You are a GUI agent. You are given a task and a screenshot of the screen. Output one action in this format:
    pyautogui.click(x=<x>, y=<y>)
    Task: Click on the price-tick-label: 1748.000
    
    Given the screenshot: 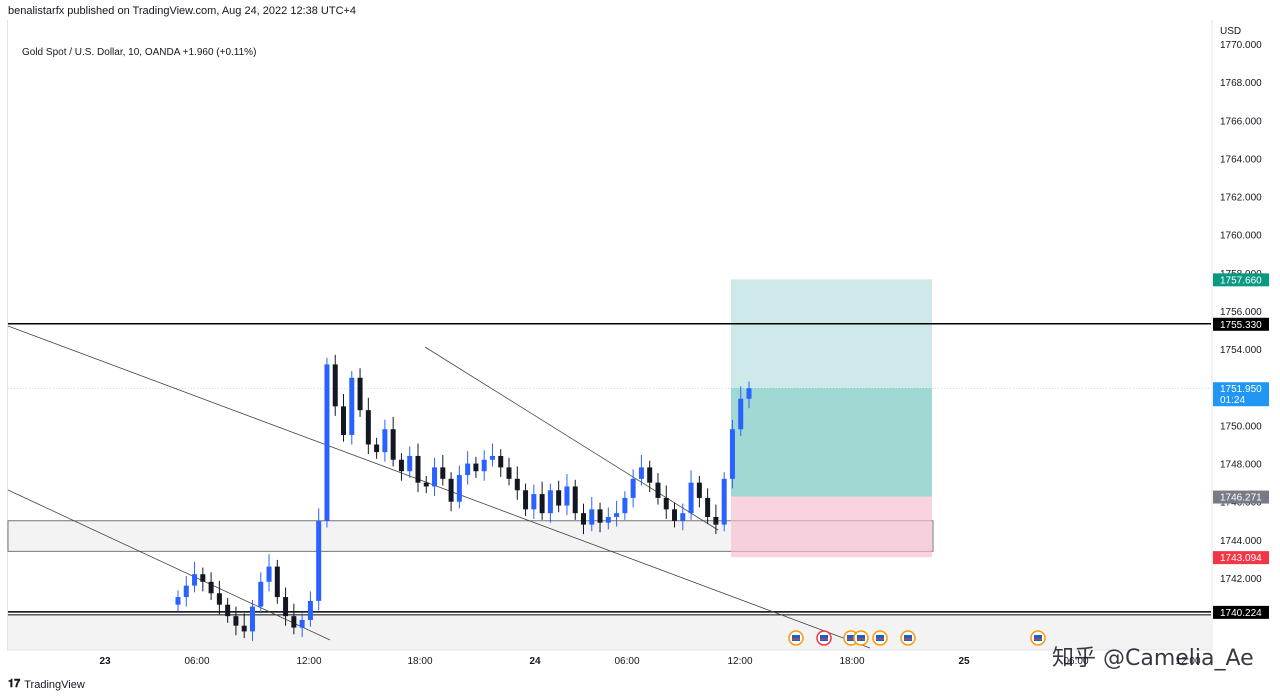 What is the action you would take?
    pyautogui.click(x=1241, y=465)
    